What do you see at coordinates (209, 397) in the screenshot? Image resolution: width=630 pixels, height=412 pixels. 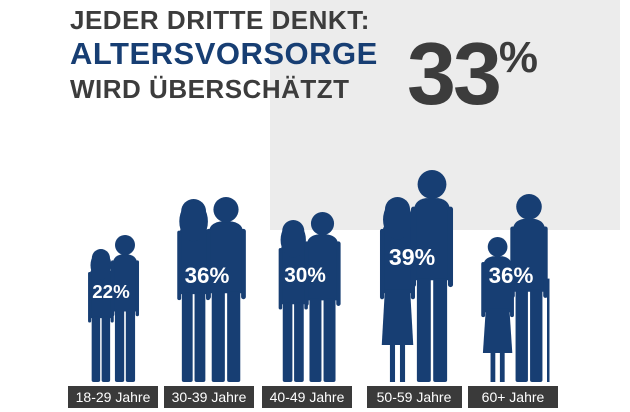 I see `x-tick-label: 30-39 Jahre` at bounding box center [209, 397].